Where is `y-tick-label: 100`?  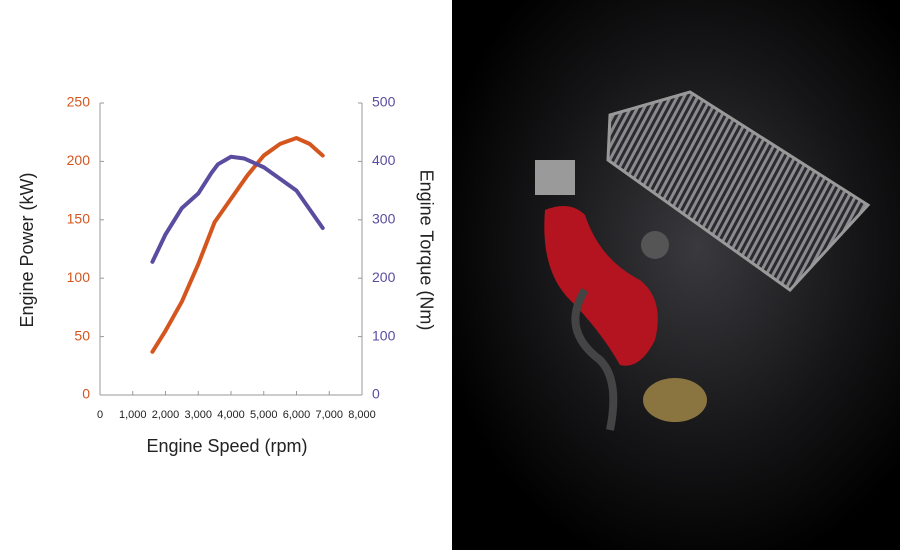
y-tick-label: 100 is located at coordinates (79, 277).